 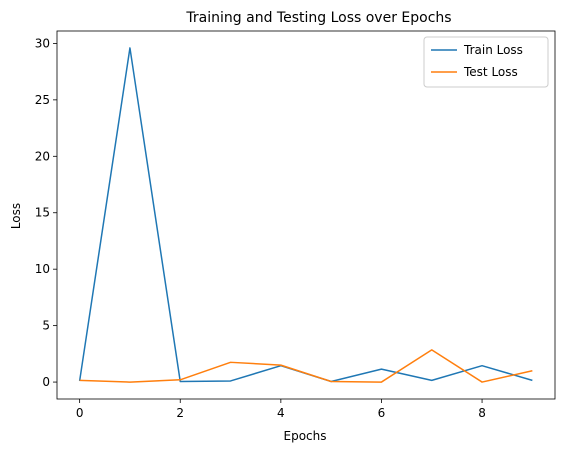 I want to click on y-tick-label: 20, so click(x=42, y=156).